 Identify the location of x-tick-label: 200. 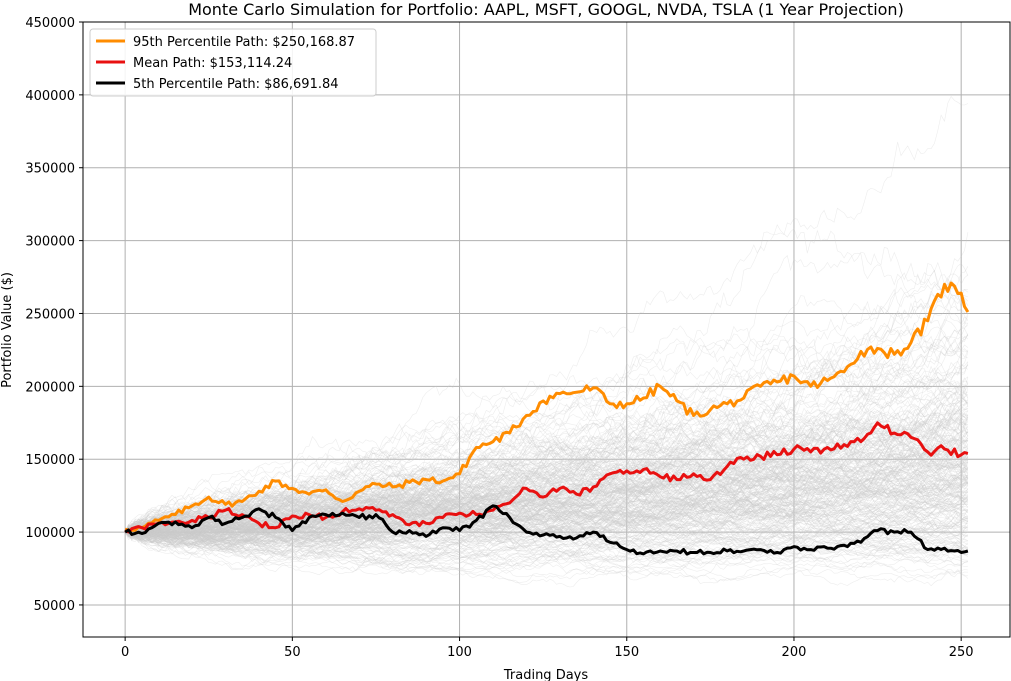
(794, 652).